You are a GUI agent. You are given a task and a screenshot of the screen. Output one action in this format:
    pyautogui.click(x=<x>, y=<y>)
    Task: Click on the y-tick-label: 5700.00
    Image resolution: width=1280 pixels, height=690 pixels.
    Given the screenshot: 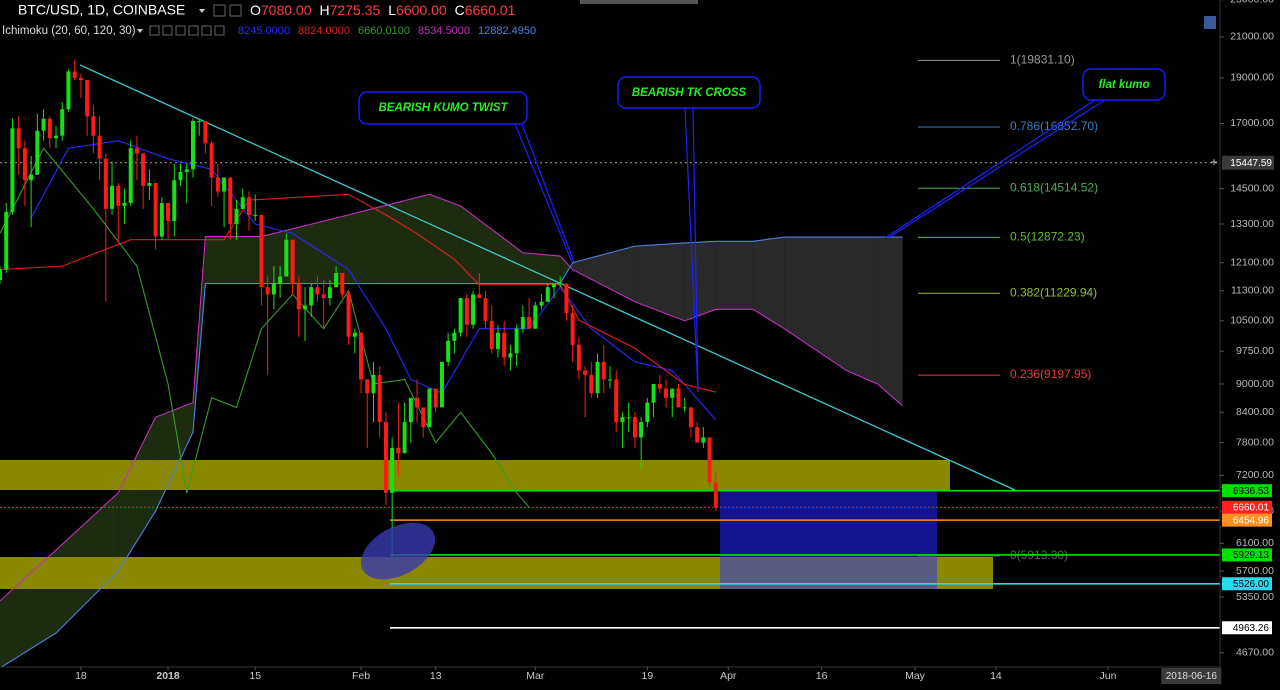 What is the action you would take?
    pyautogui.click(x=1255, y=571)
    